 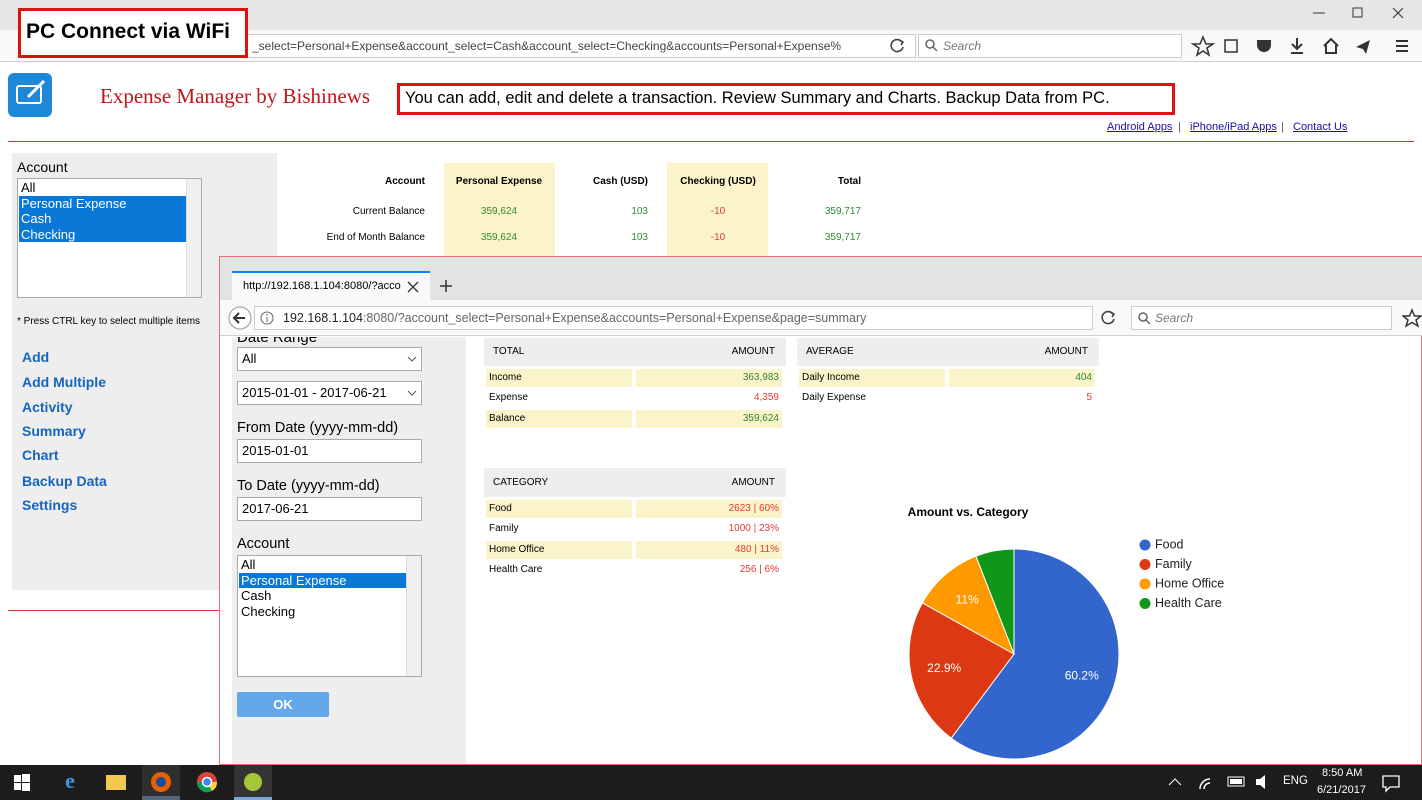 What do you see at coordinates (1412, 318) in the screenshot?
I see `inner-bookmark-icon` at bounding box center [1412, 318].